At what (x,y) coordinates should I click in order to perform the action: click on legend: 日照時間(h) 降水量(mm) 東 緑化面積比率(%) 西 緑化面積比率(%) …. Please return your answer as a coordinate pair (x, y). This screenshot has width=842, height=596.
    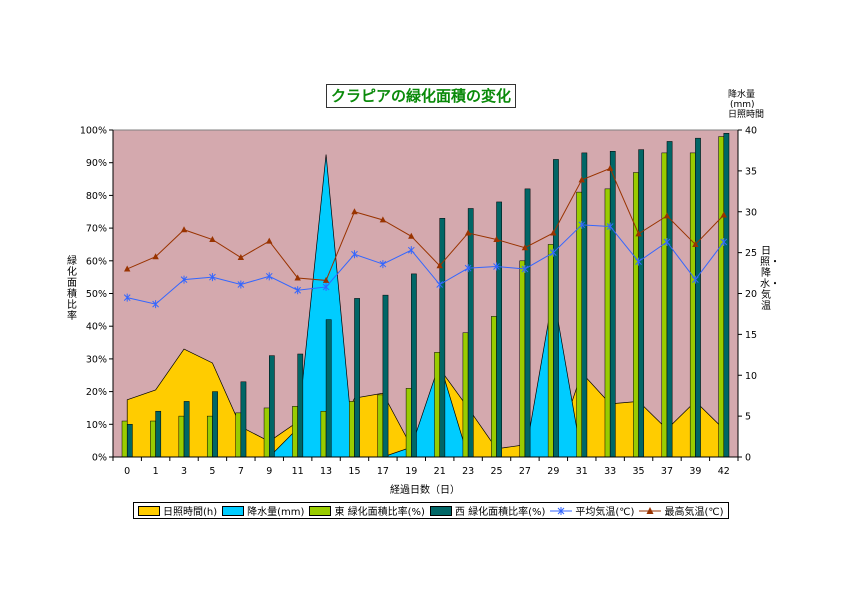
    Looking at the image, I should click on (431, 510).